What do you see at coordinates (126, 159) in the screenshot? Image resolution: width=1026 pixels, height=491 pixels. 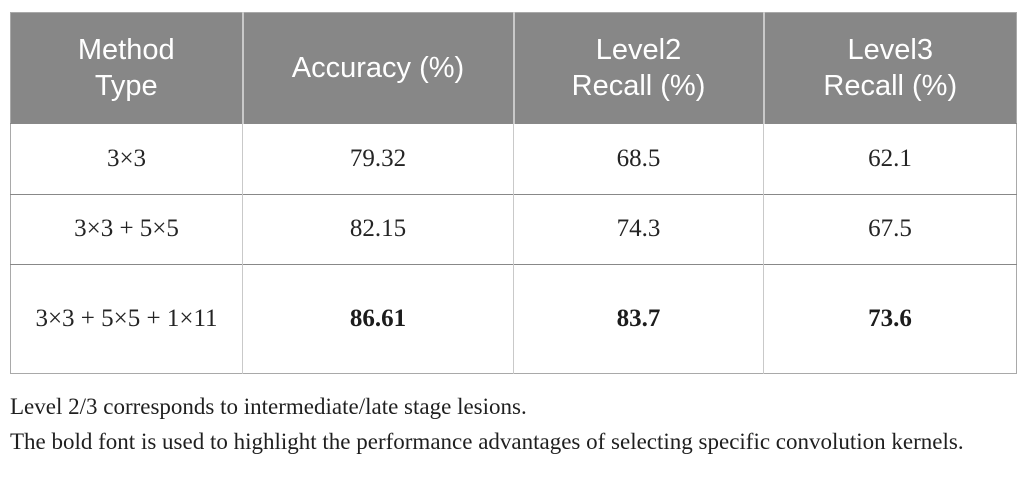 I see `cell-method: 3×3` at bounding box center [126, 159].